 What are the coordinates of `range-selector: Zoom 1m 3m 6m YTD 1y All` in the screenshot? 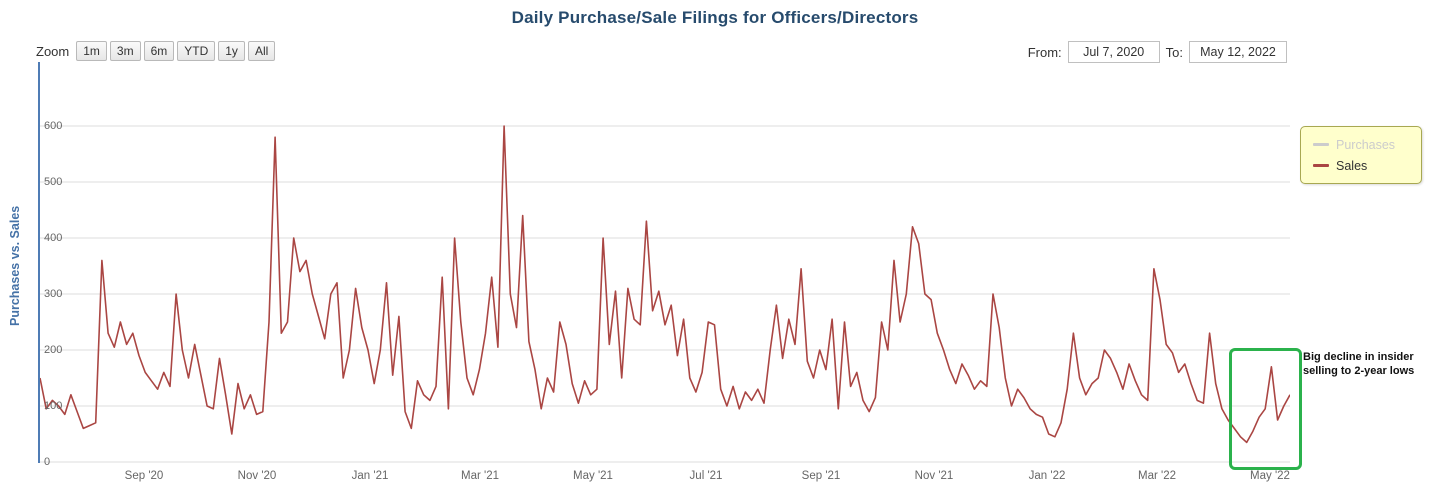 It's located at (156, 51).